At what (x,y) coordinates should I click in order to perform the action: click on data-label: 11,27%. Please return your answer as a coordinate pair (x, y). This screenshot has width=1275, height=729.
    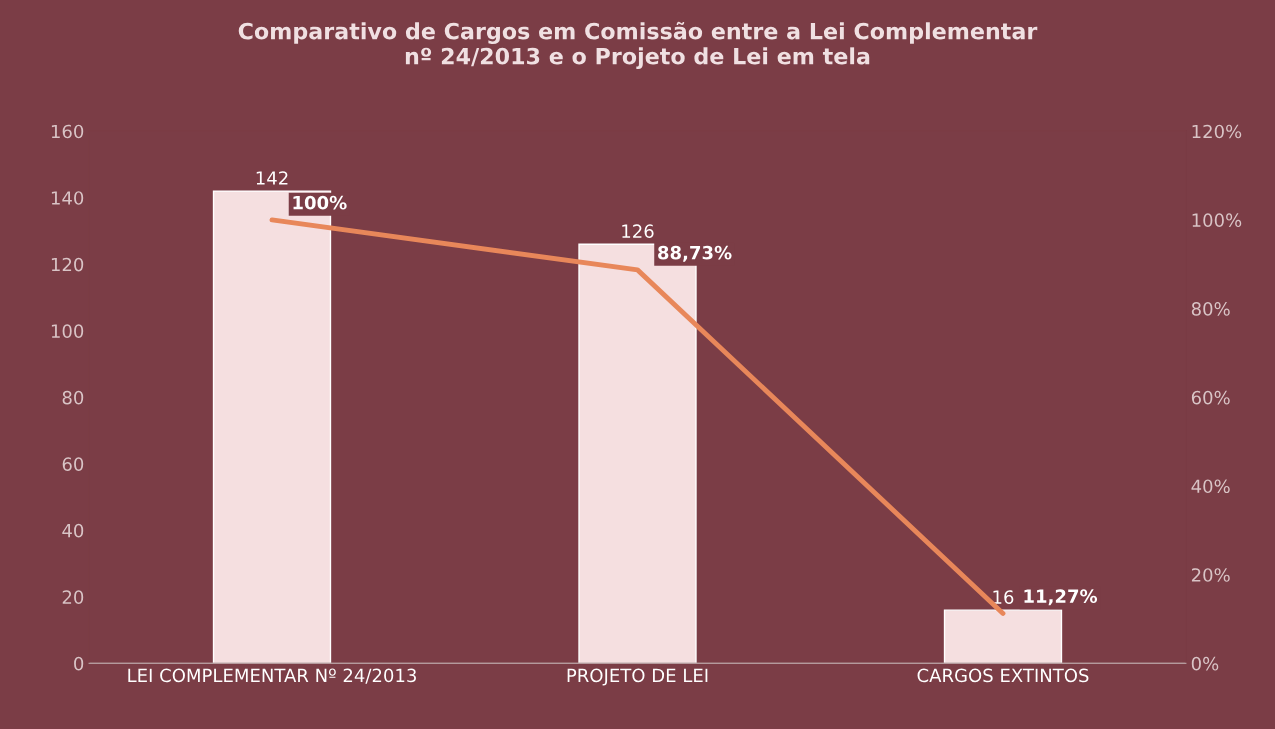
    Looking at the image, I should click on (1061, 597).